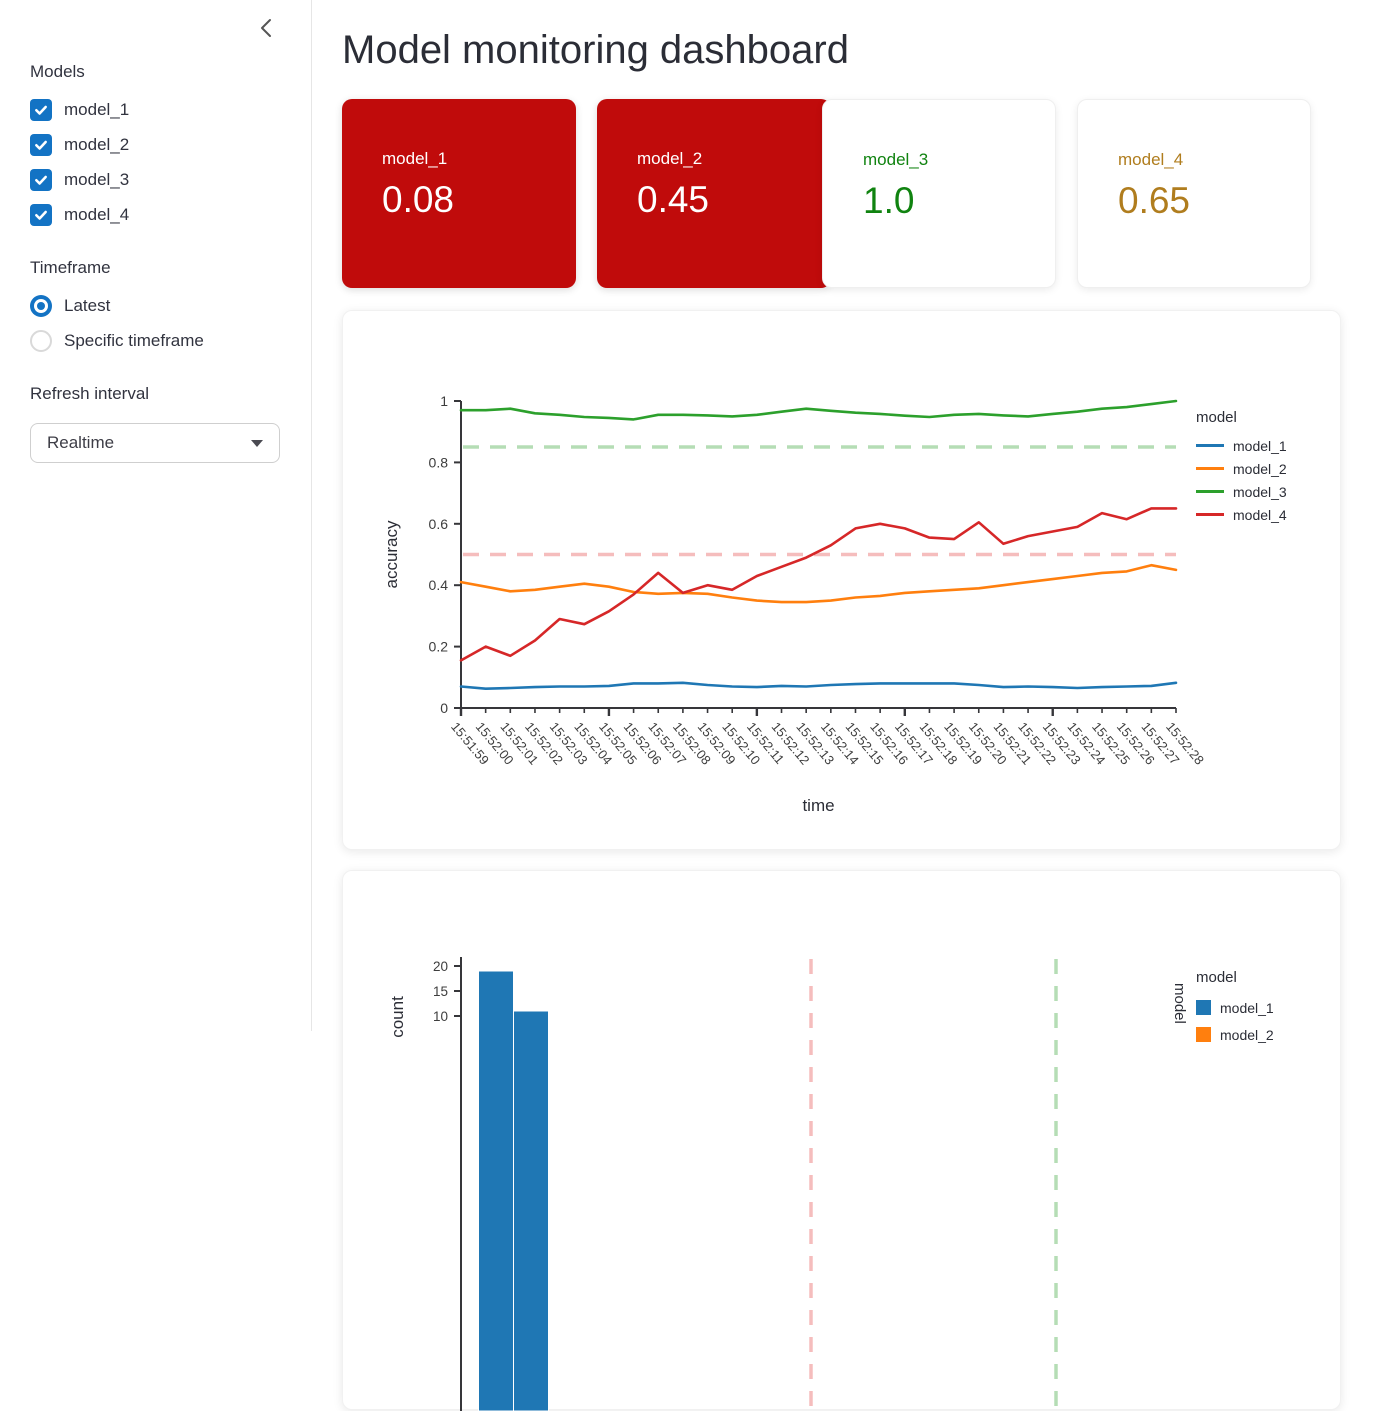  I want to click on refresh-interval-label: Refresh interval, so click(90, 393).